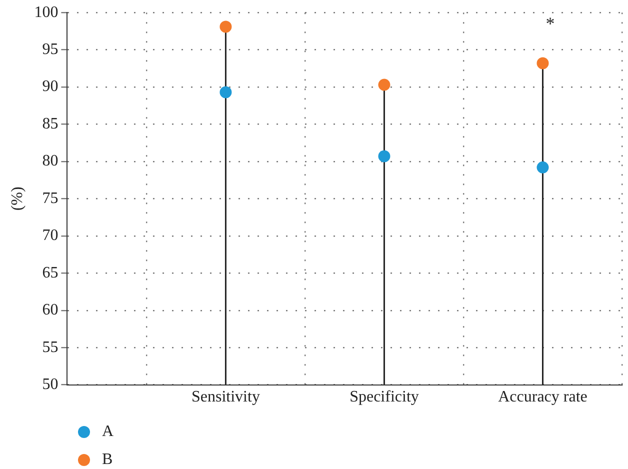  Describe the element at coordinates (543, 397) in the screenshot. I see `x-tick-label: Accuracy rate` at that location.